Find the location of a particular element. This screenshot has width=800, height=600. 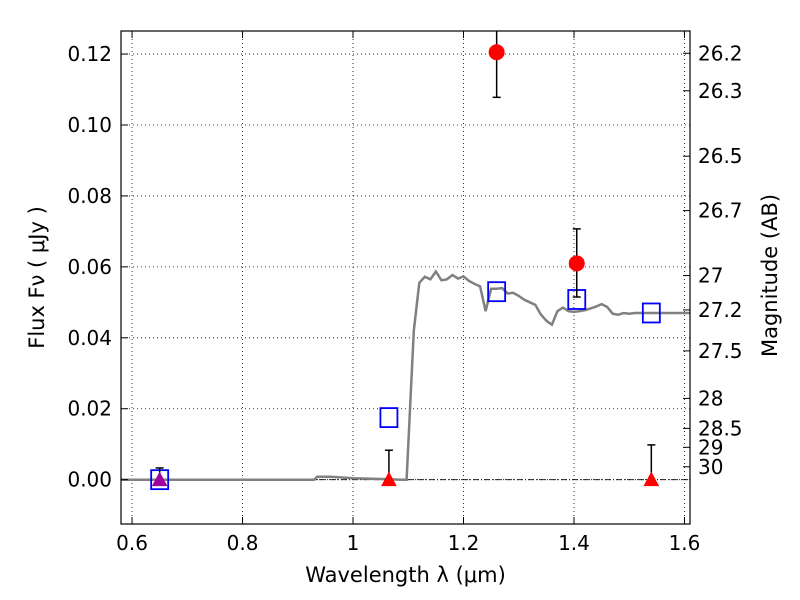

y-axis-label: Flux Fν ( μJy ) is located at coordinates (37, 277).